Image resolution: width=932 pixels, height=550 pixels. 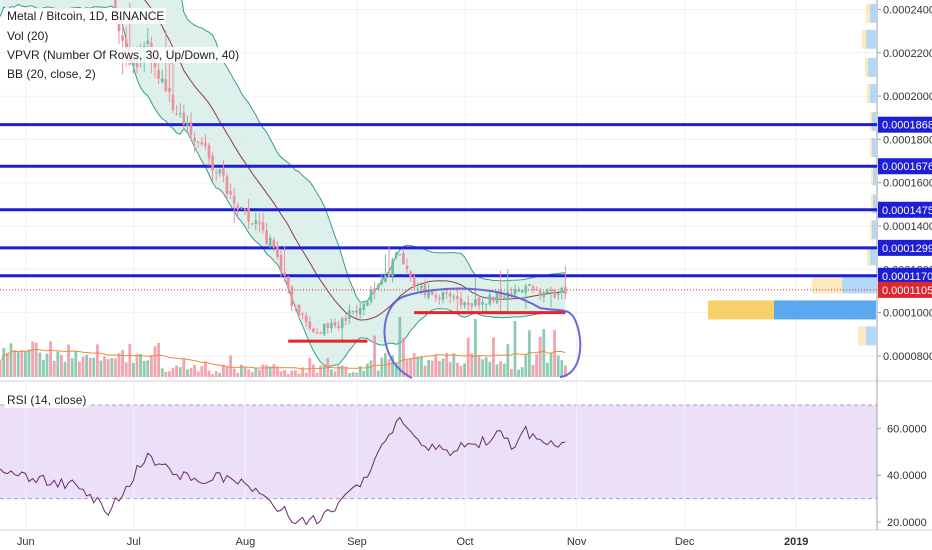 What do you see at coordinates (357, 542) in the screenshot?
I see `x-tick-label: Sep` at bounding box center [357, 542].